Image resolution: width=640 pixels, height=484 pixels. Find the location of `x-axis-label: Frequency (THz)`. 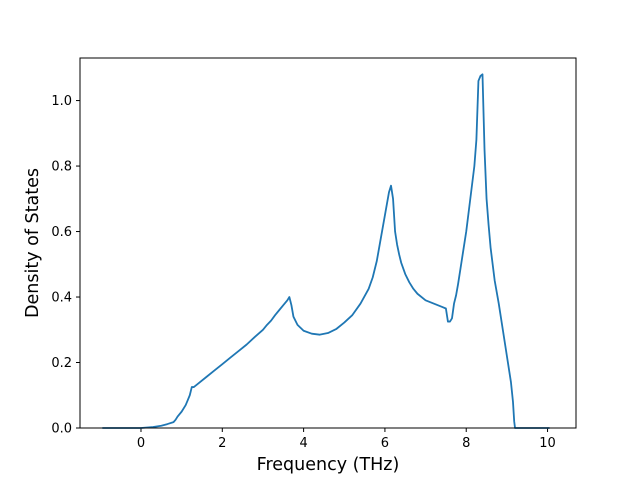

x-axis-label: Frequency (THz) is located at coordinates (328, 465).